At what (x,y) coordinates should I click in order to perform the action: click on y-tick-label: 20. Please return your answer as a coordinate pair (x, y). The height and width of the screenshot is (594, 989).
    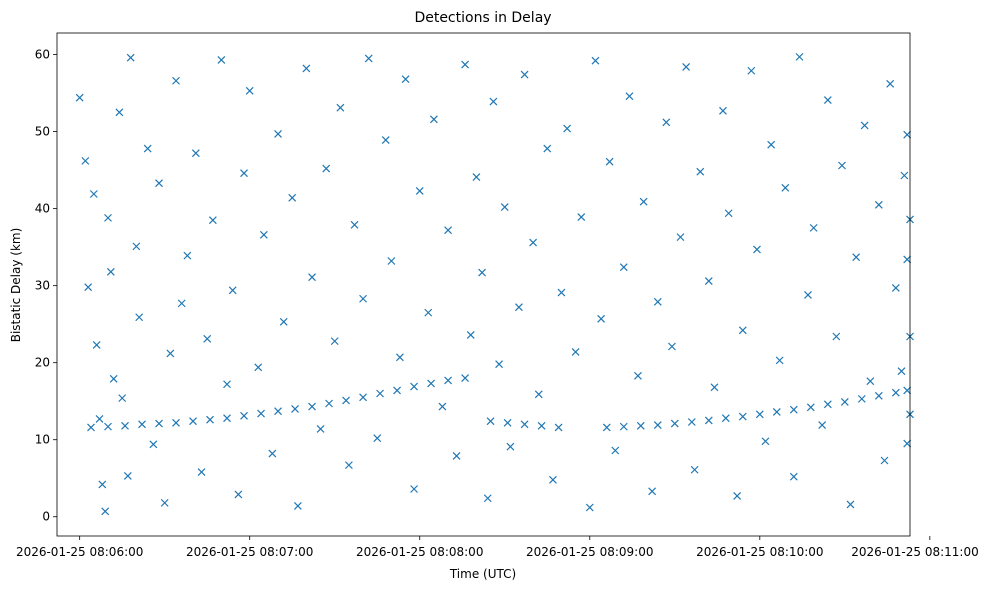
    Looking at the image, I should click on (42, 363).